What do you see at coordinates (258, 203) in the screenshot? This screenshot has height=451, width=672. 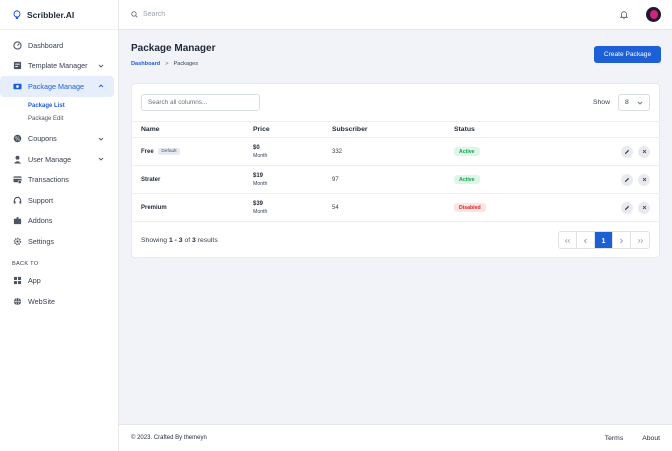 I see `price-amount: $39` at bounding box center [258, 203].